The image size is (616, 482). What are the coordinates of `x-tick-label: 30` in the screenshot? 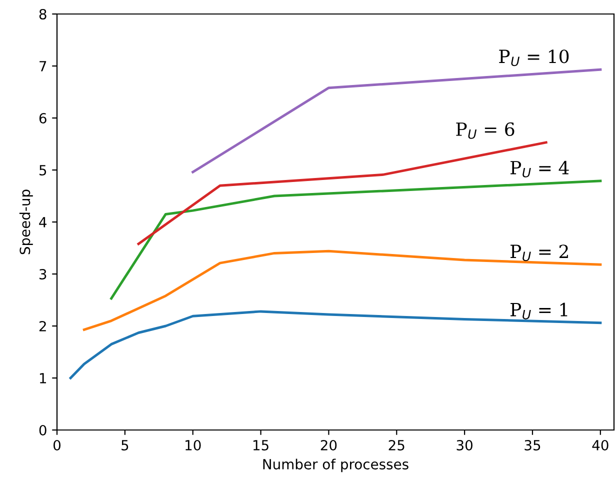 It's located at (464, 445).